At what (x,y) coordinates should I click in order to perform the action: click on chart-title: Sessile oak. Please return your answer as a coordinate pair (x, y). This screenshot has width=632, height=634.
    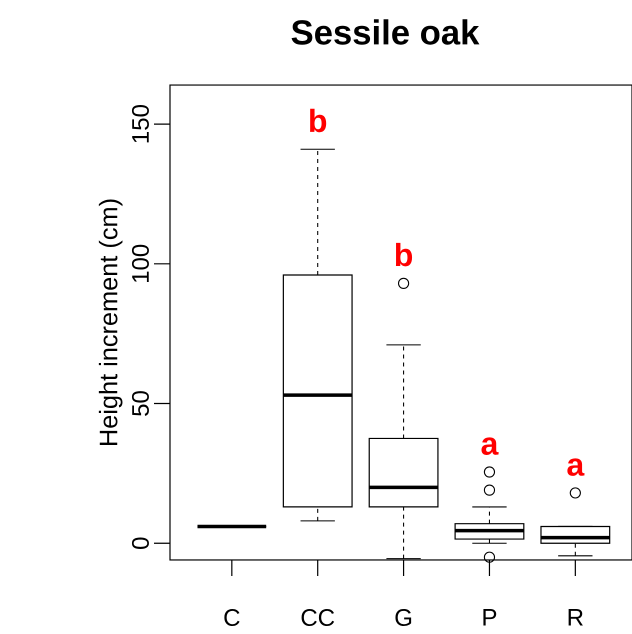
    Looking at the image, I should click on (386, 32).